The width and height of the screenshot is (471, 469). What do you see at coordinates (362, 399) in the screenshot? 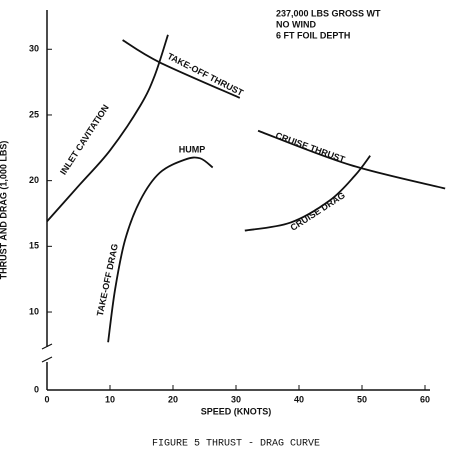
I see `x-tick-label: 50` at bounding box center [362, 399].